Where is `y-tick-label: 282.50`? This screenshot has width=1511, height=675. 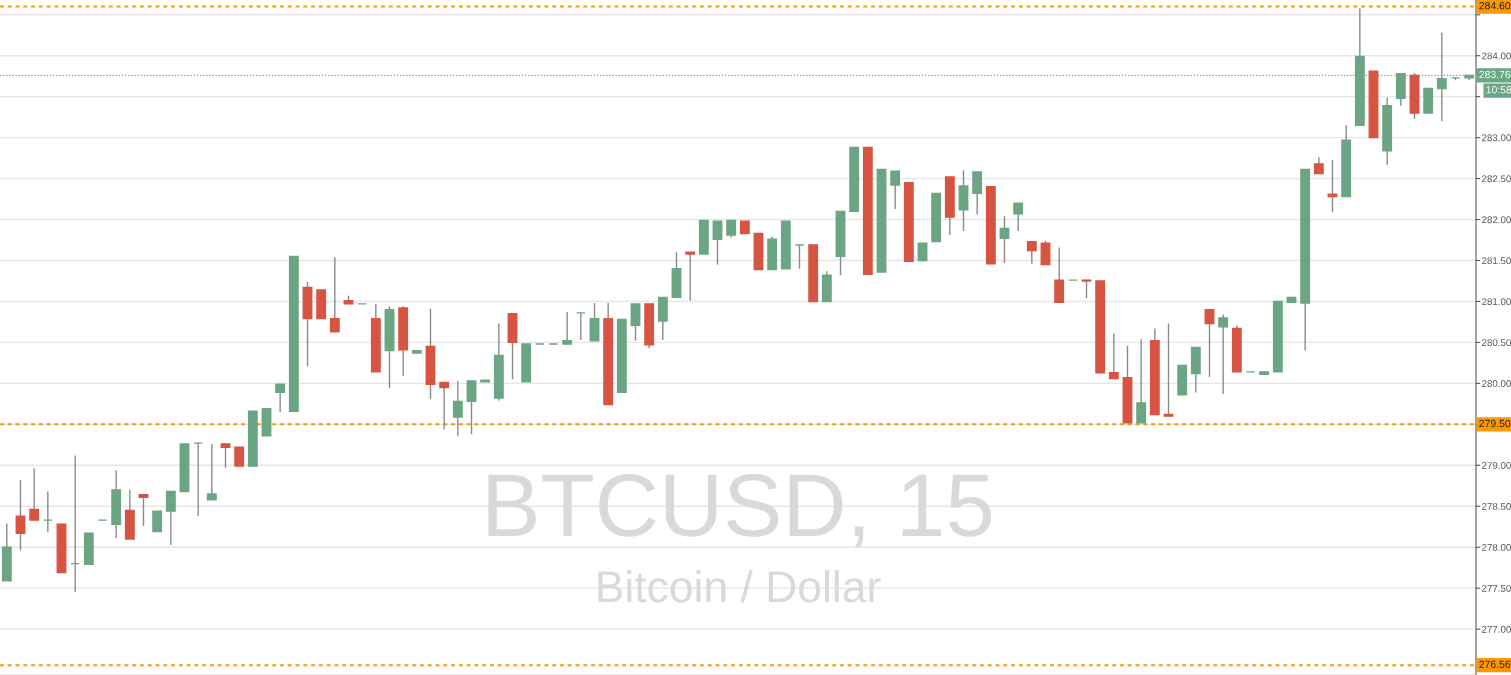
y-tick-label: 282.50 is located at coordinates (1496, 179).